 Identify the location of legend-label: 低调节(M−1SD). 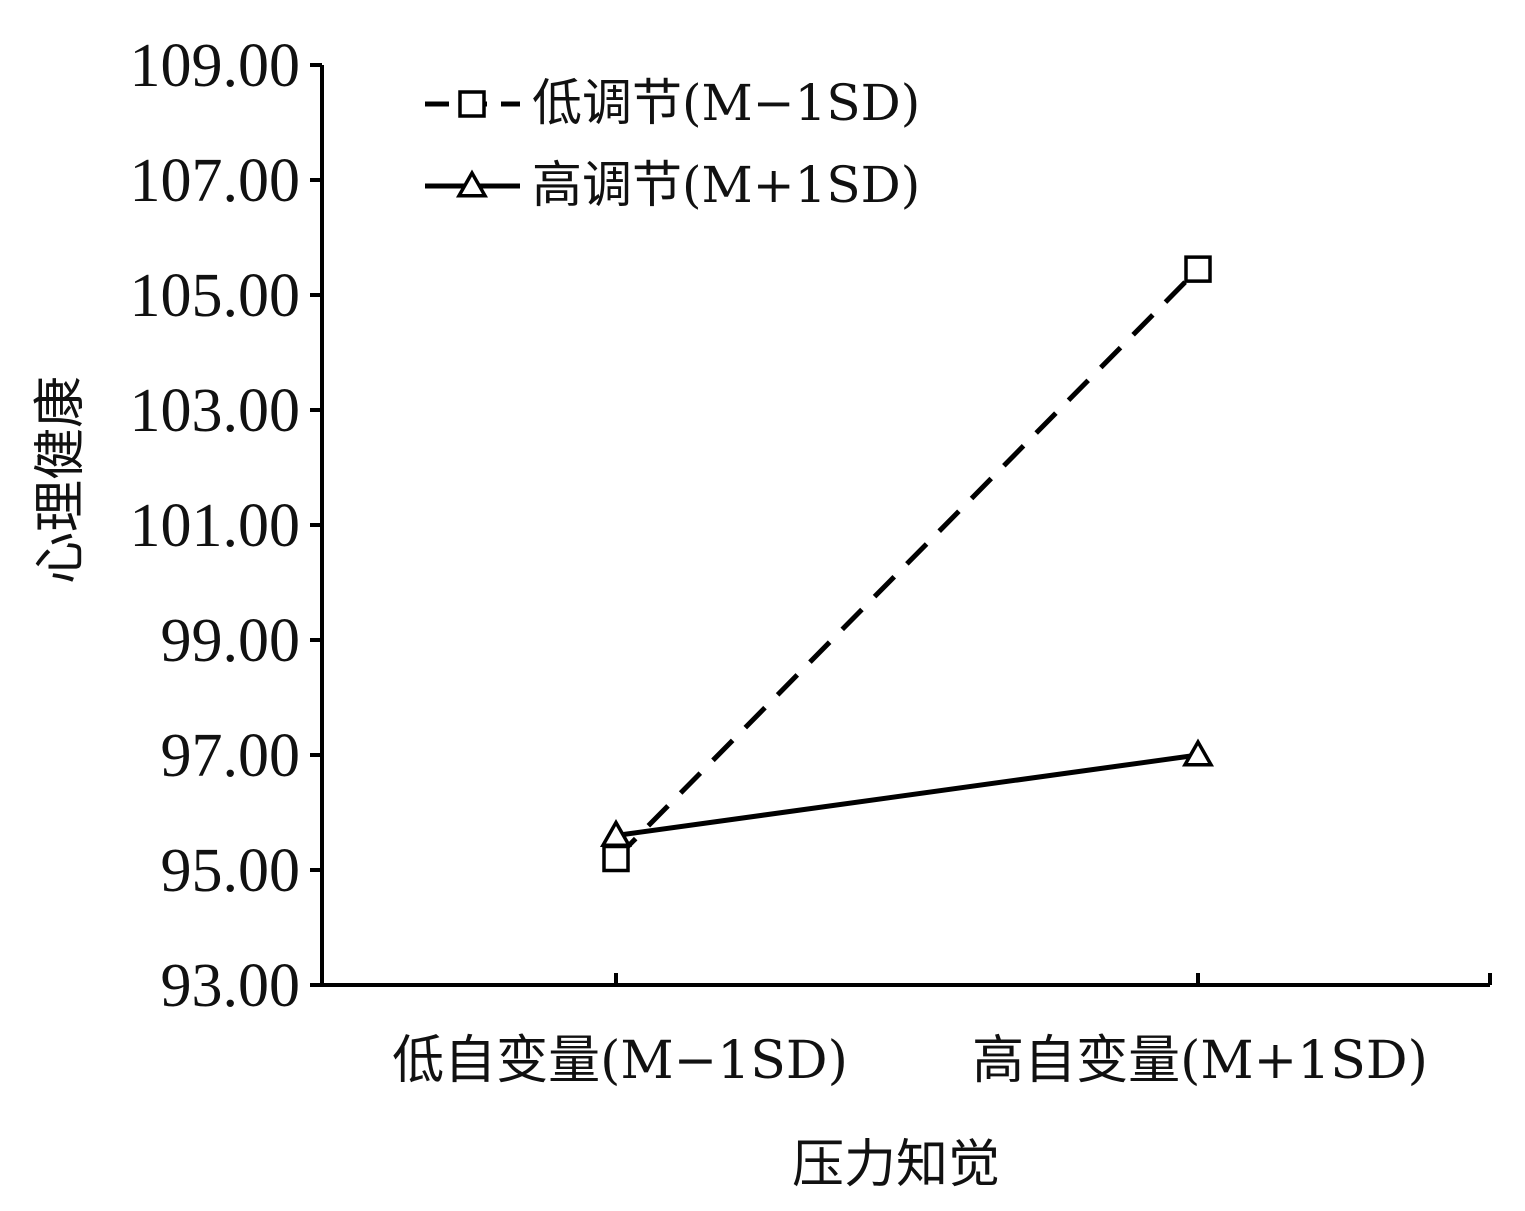
(726, 103).